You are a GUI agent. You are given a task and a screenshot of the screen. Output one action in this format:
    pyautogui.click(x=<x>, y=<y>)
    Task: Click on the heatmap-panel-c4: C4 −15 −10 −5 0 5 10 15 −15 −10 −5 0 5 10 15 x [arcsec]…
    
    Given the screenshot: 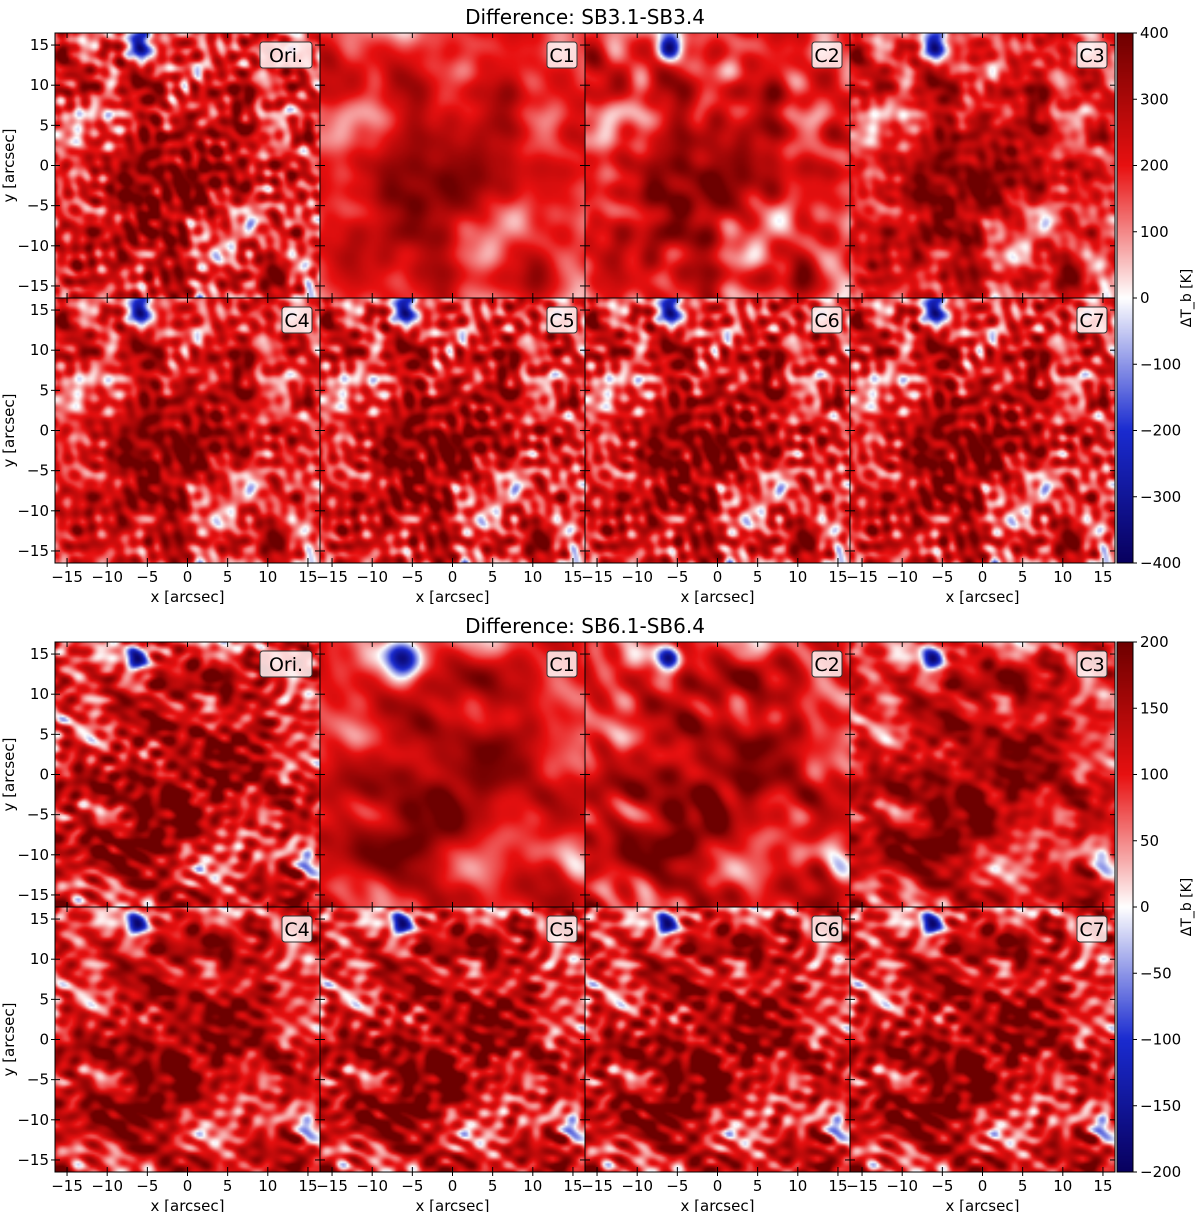 What is the action you would take?
    pyautogui.click(x=160, y=1060)
    